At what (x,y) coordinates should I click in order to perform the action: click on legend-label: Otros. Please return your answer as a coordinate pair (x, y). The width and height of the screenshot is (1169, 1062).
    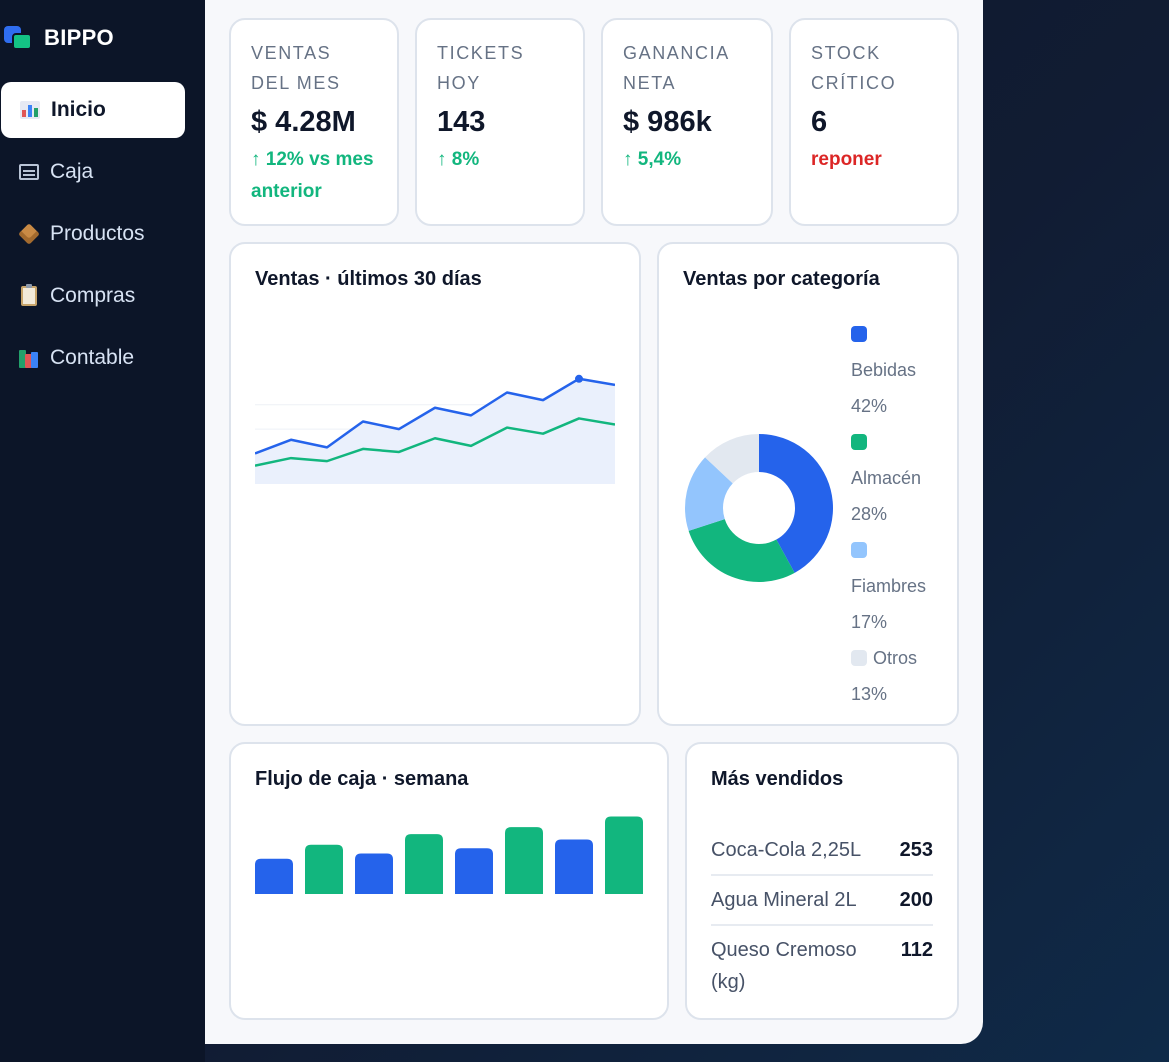
    Looking at the image, I should click on (895, 658).